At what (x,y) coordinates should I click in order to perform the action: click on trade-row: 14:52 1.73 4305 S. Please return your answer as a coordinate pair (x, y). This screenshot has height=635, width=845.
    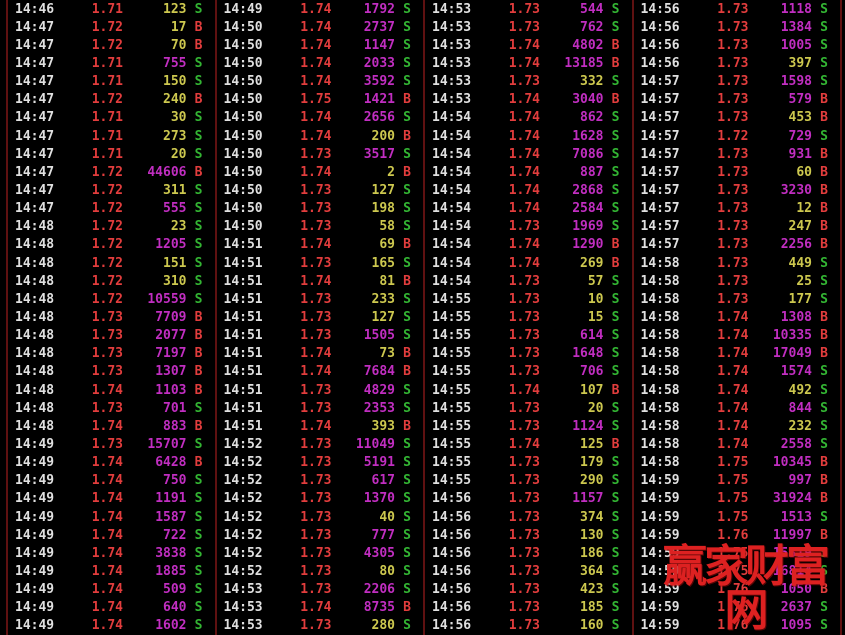
    Looking at the image, I should click on (320, 553).